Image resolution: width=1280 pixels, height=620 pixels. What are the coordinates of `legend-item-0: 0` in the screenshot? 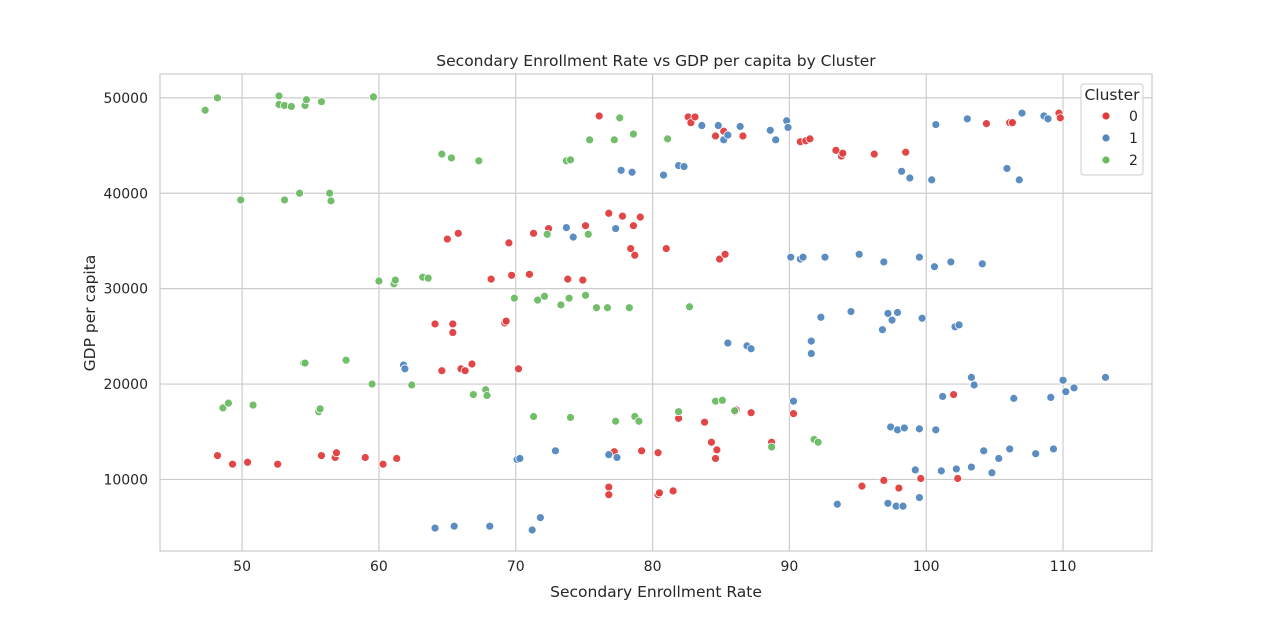 It's located at (1119, 117).